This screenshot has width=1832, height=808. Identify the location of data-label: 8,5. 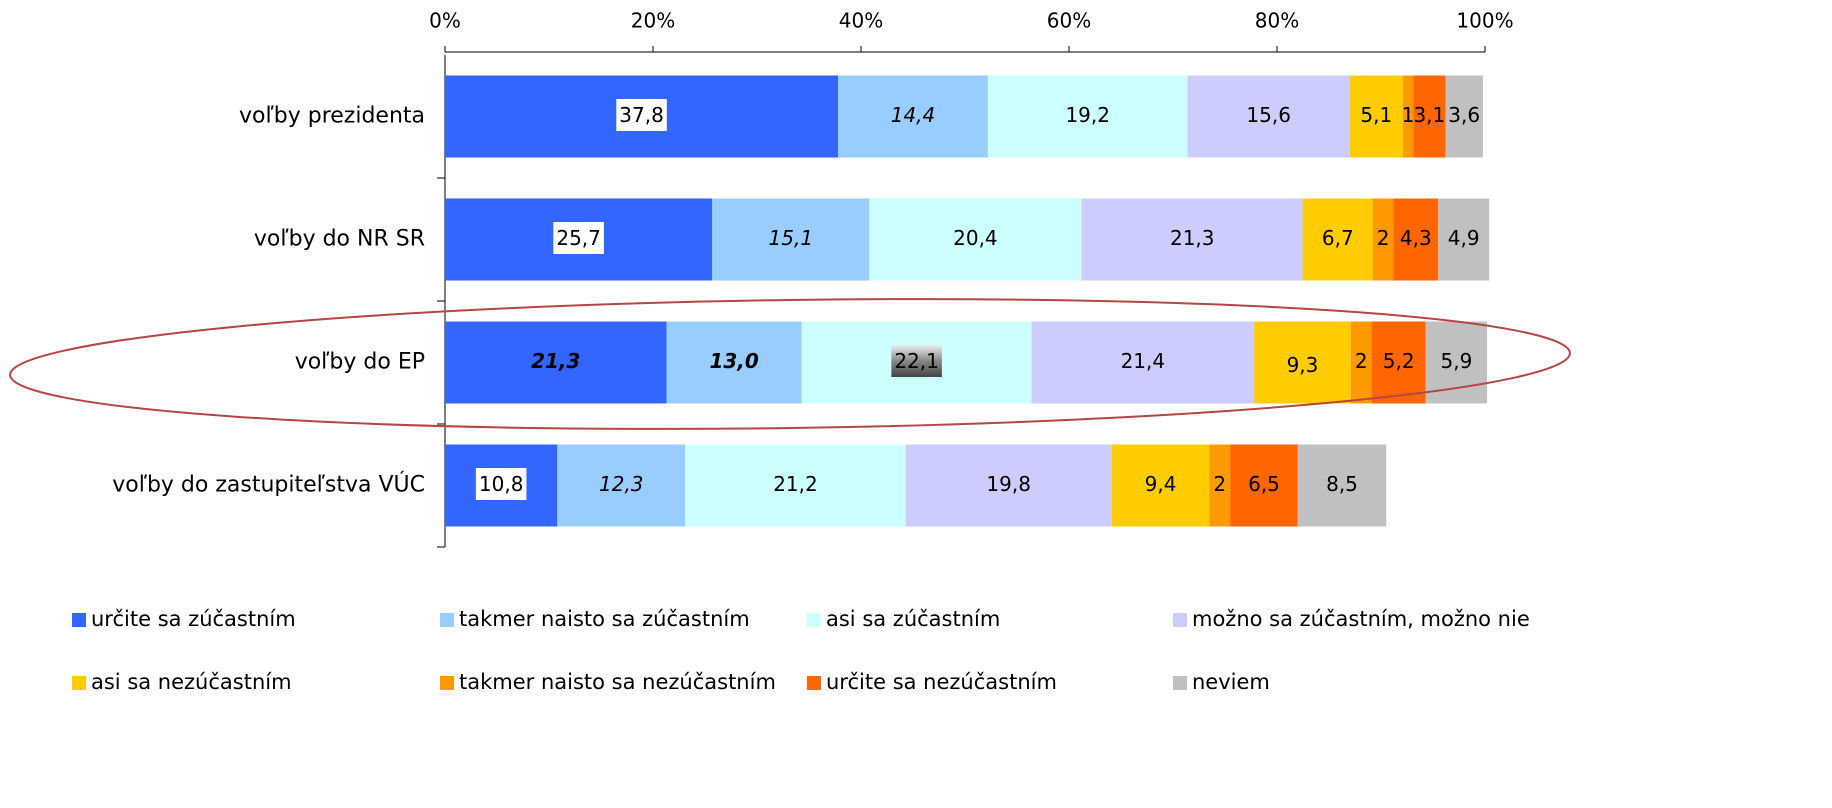
(1342, 484).